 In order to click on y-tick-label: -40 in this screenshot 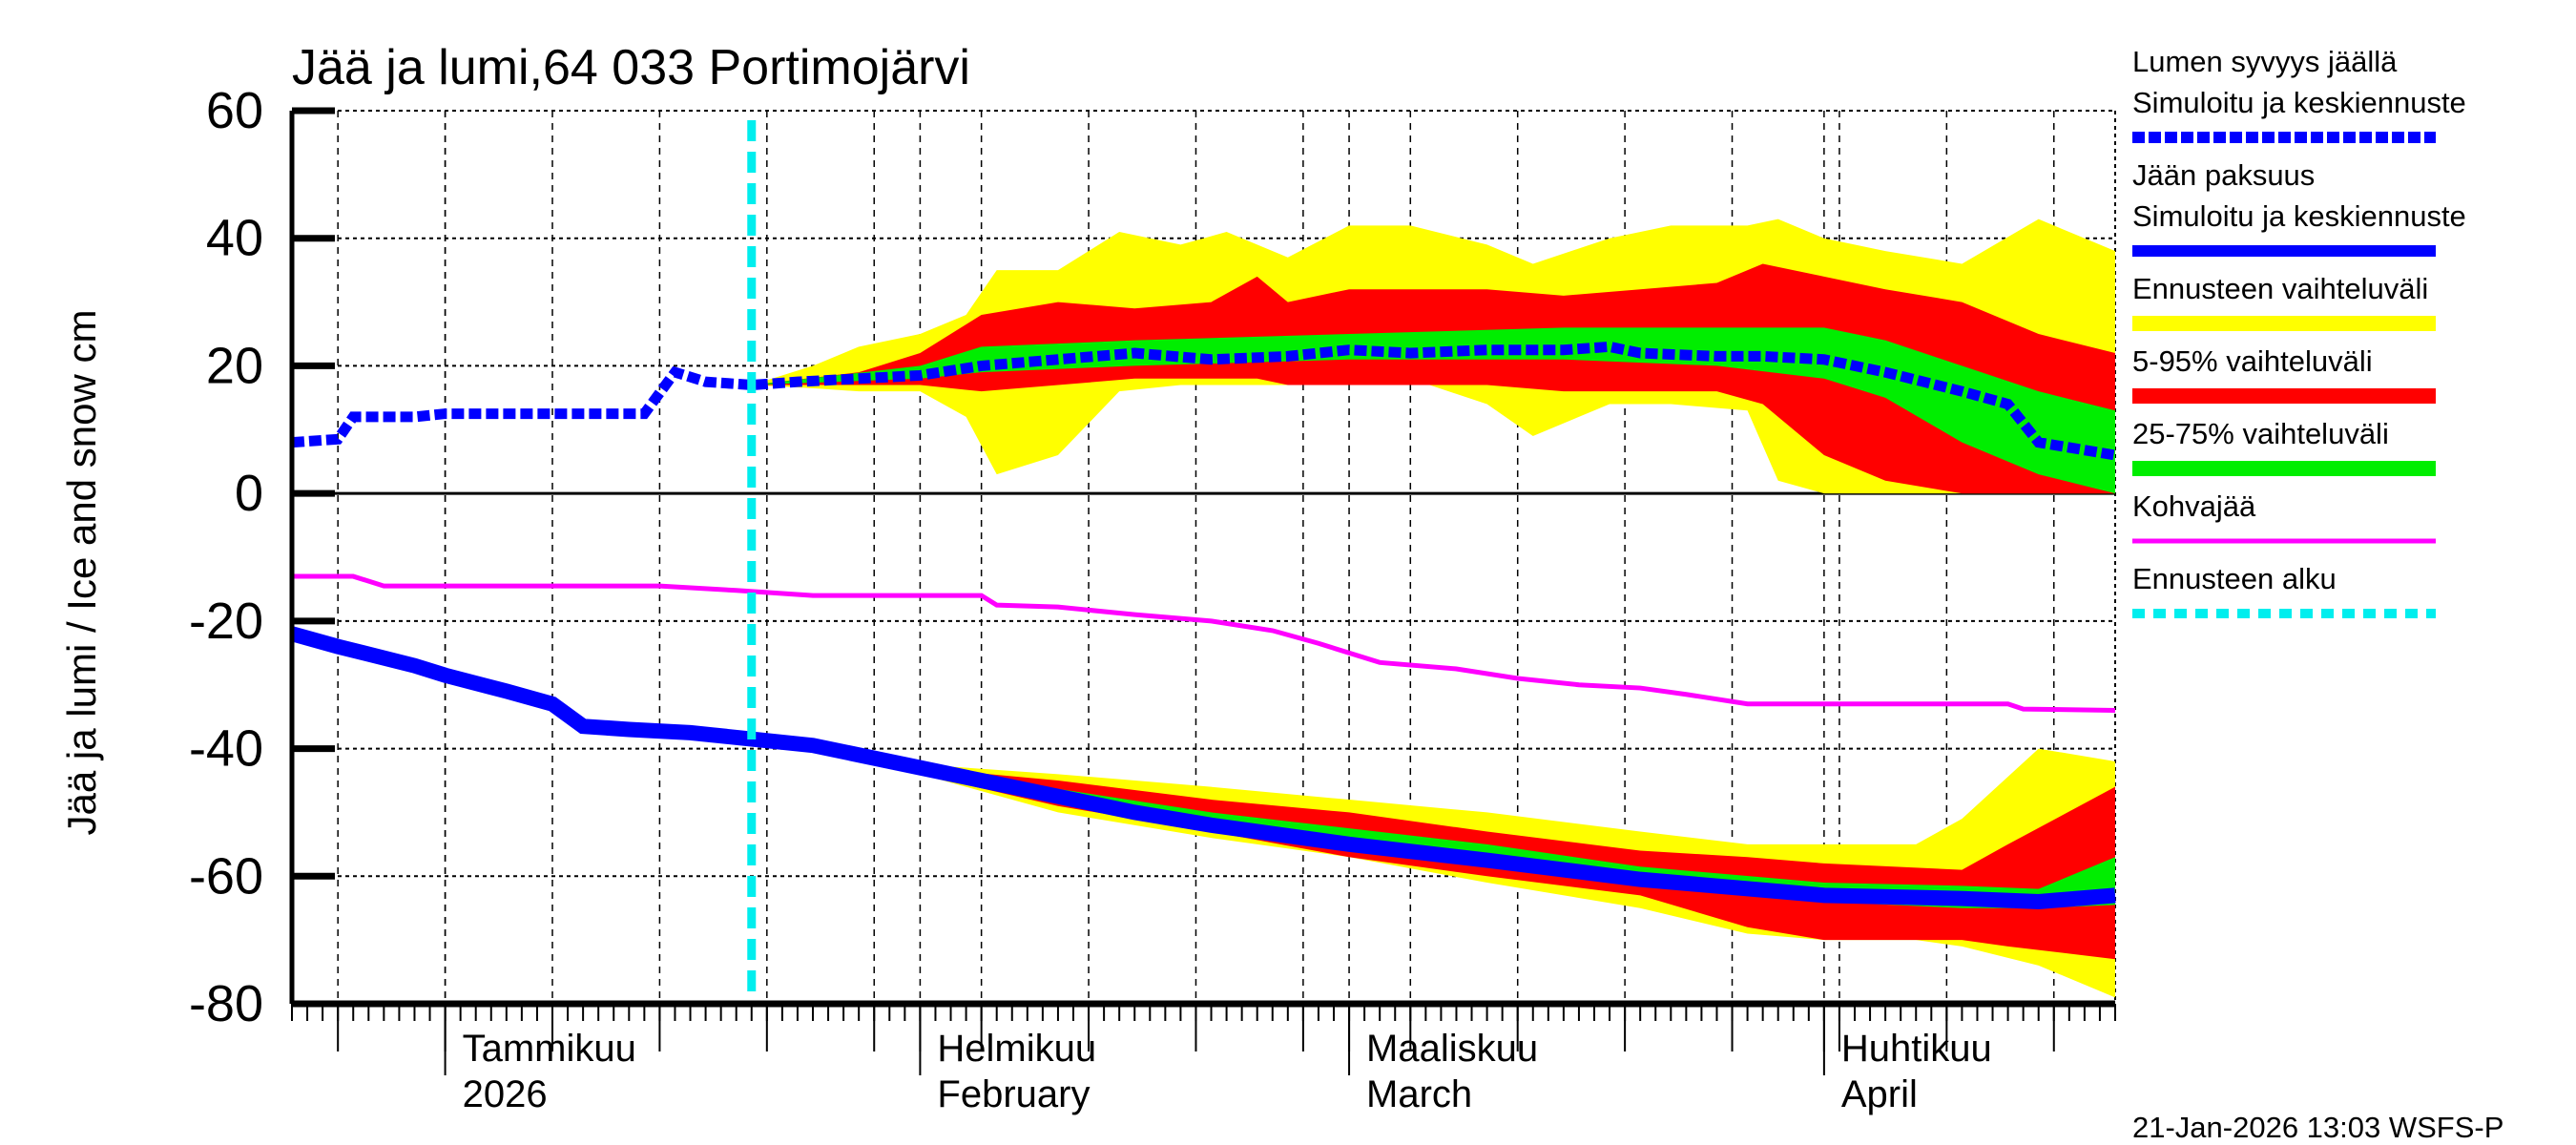, I will do `click(226, 749)`.